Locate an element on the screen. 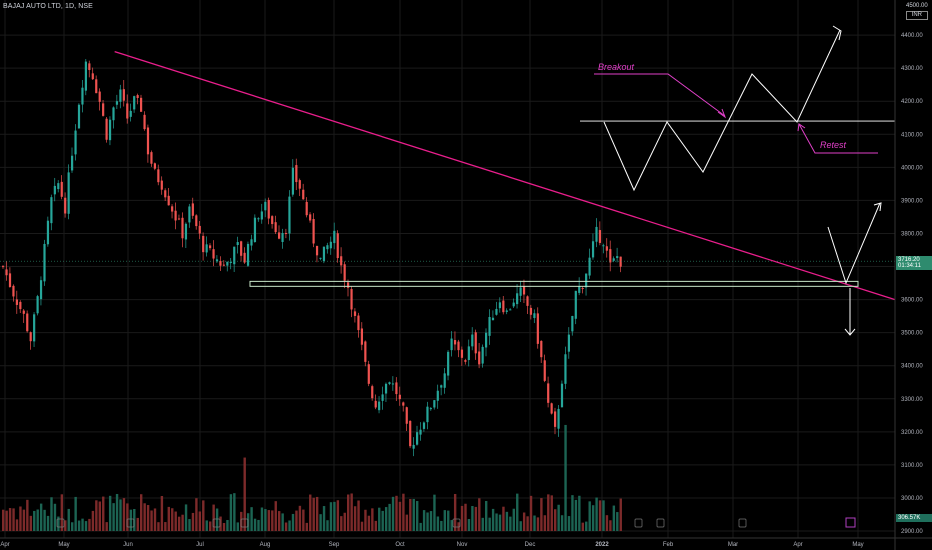 The height and width of the screenshot is (550, 932). arrowhead-up is located at coordinates (837, 33).